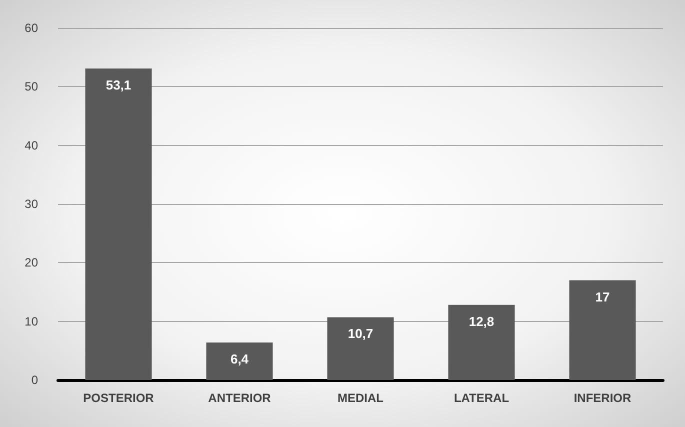 The height and width of the screenshot is (427, 685). I want to click on data-label: 53,1, so click(119, 84).